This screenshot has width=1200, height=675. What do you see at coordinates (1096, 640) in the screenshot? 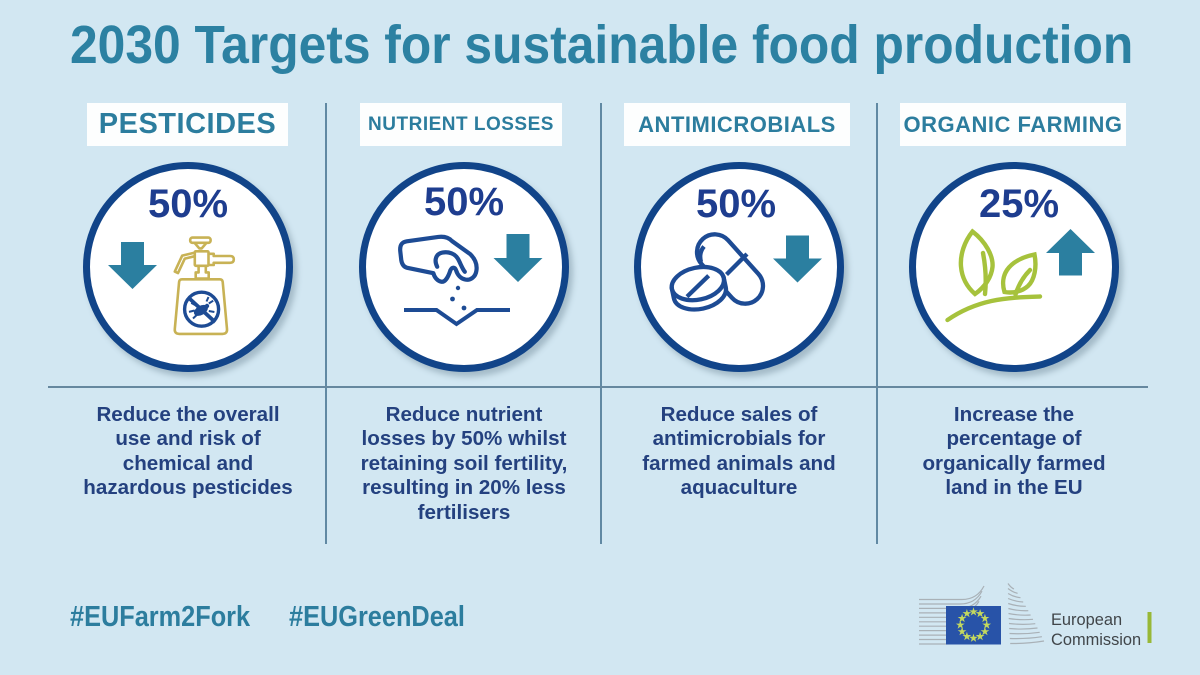
I see `svg-text: Commission` at bounding box center [1096, 640].